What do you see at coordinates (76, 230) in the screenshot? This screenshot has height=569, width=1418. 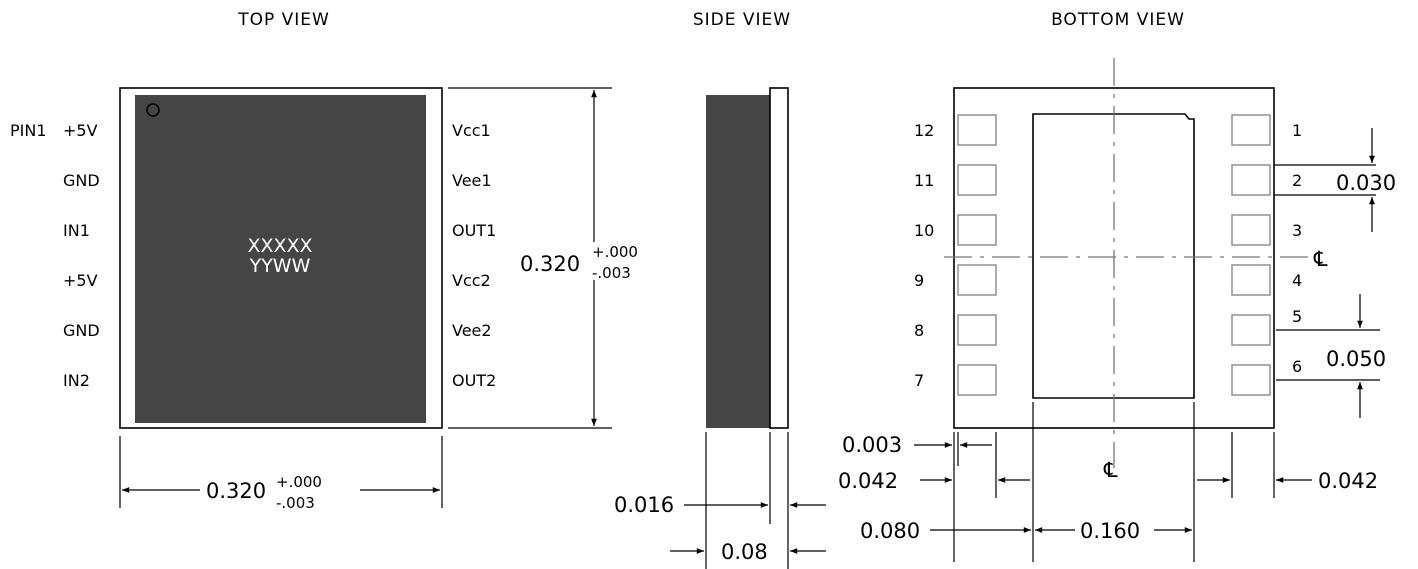 I see `left-pin-label: IN1` at bounding box center [76, 230].